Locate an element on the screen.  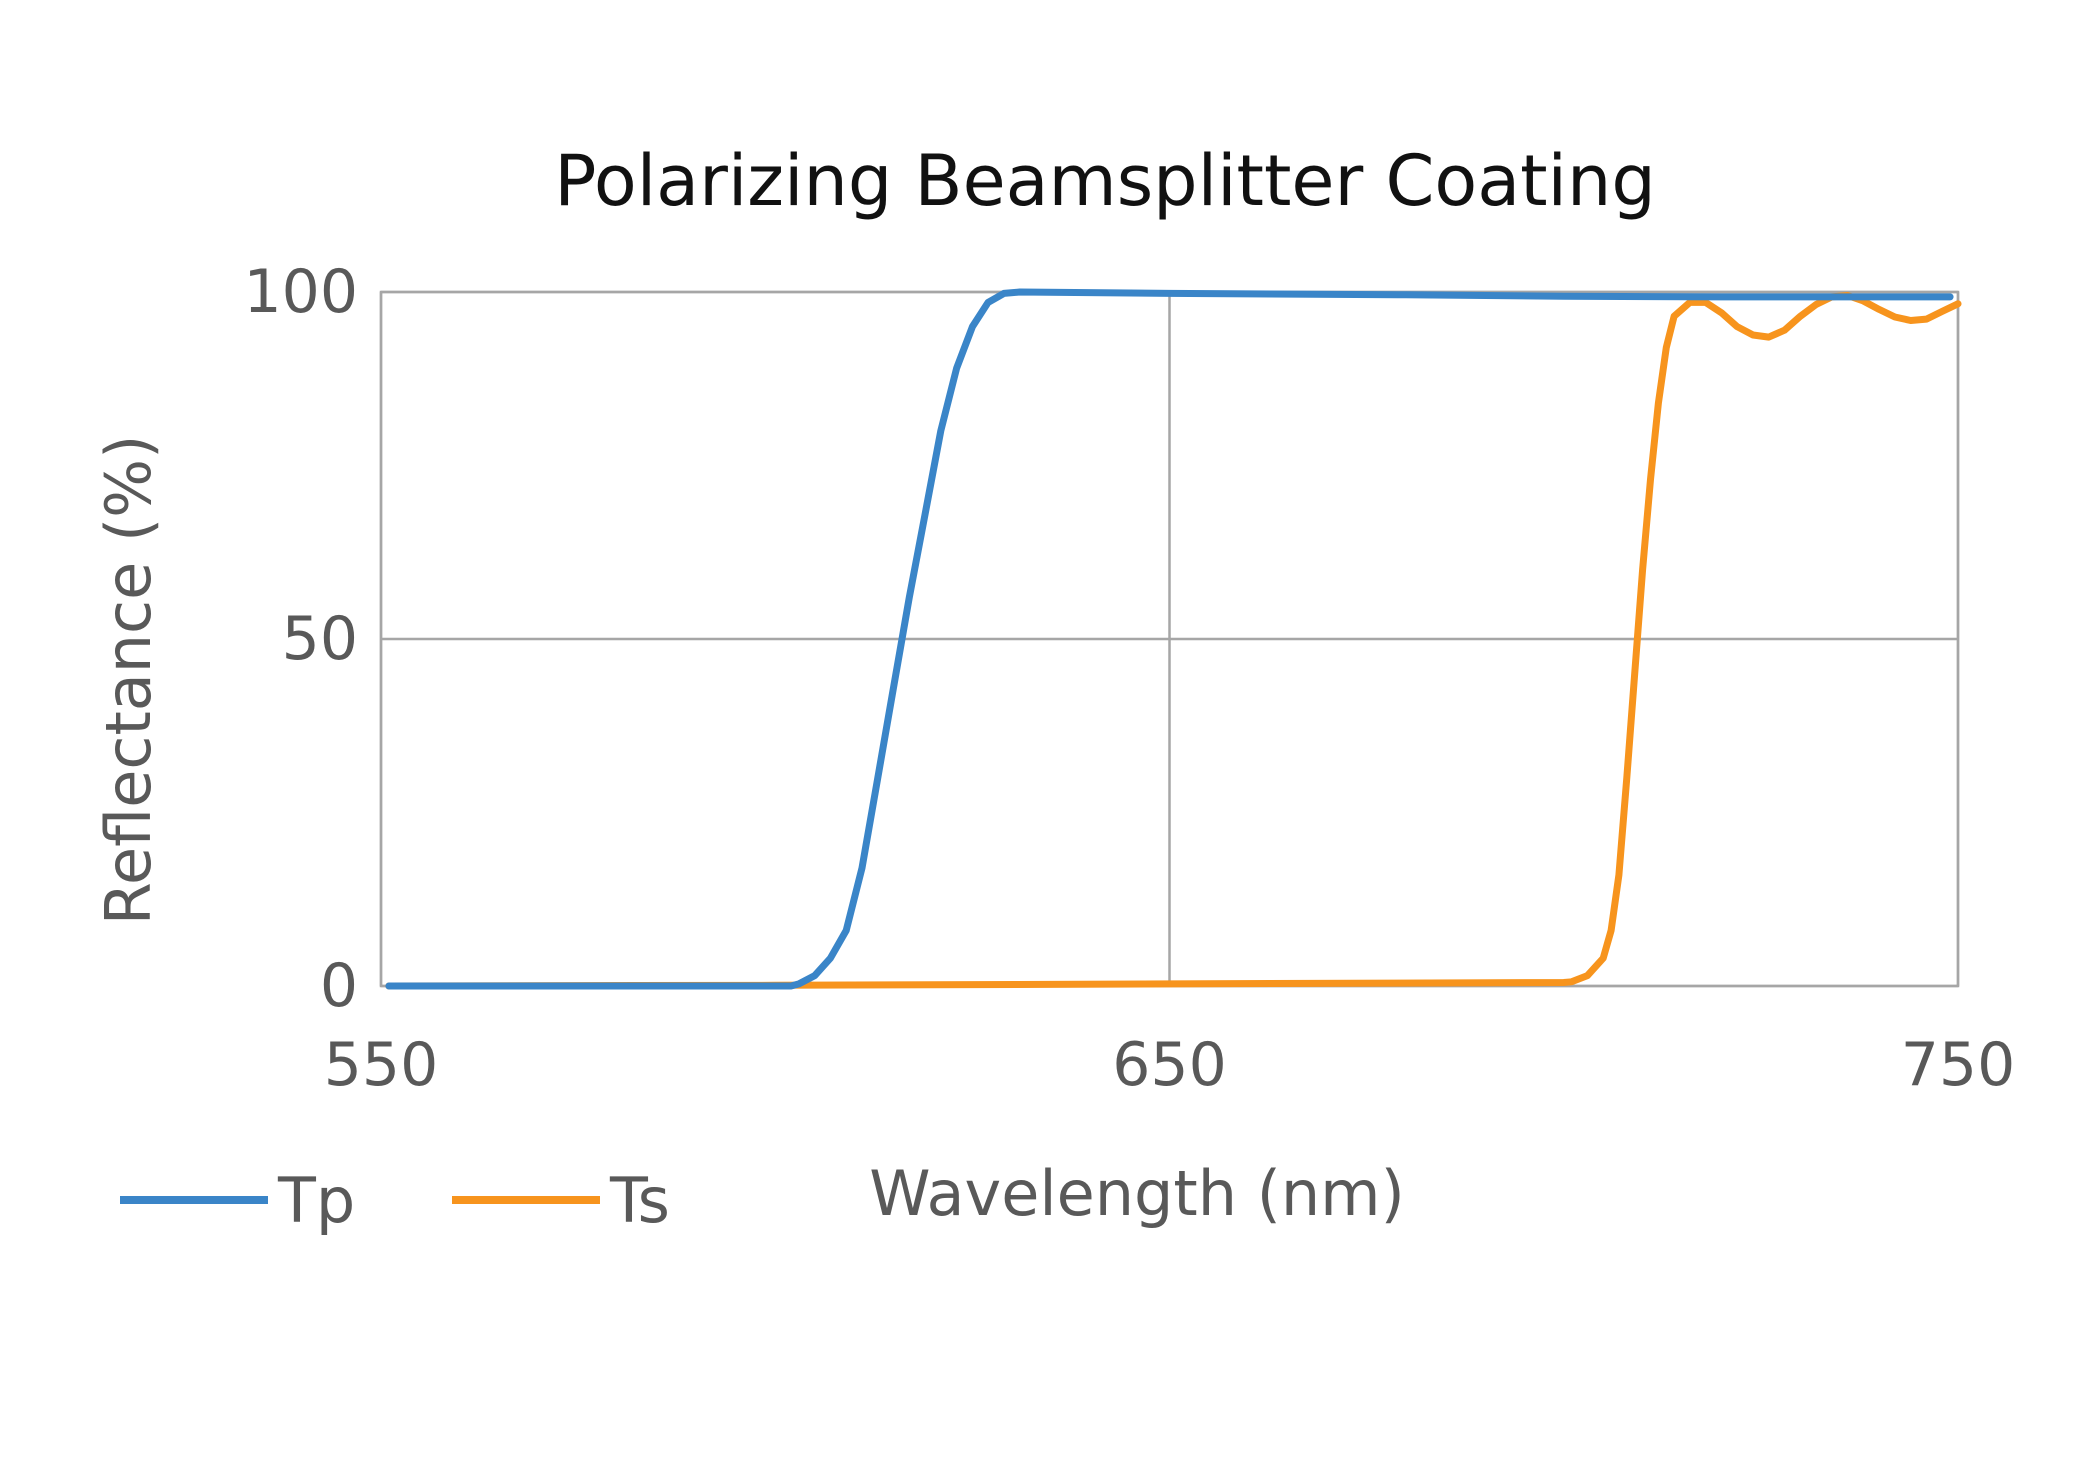
chart-title: Polarizing Beamsplitter Coating is located at coordinates (1105, 181).